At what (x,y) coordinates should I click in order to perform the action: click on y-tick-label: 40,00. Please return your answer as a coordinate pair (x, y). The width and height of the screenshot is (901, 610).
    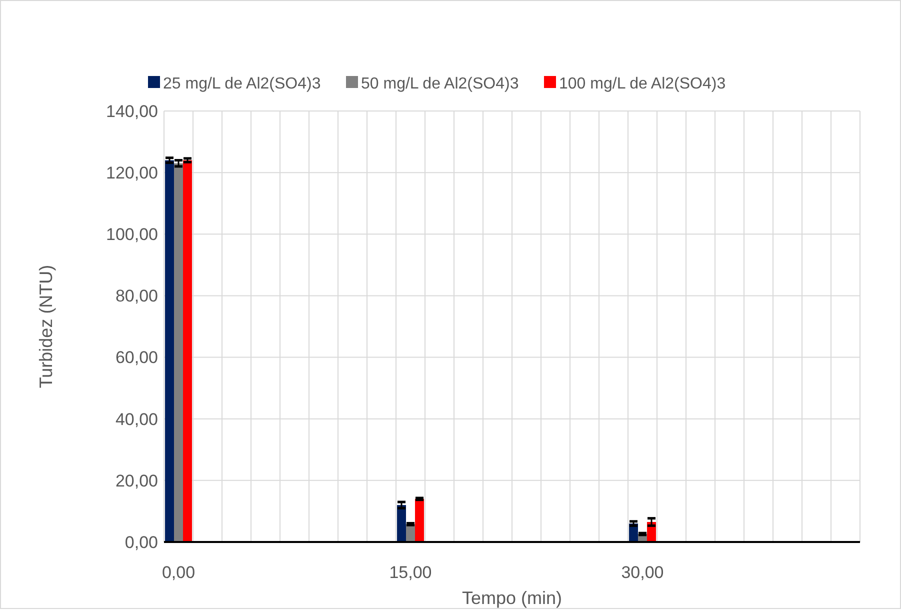
    Looking at the image, I should click on (136, 419).